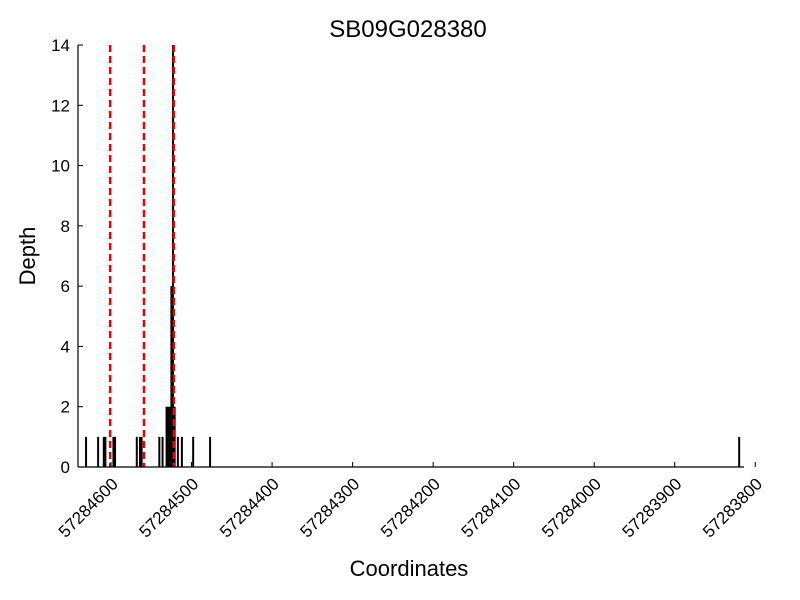  Describe the element at coordinates (65, 407) in the screenshot. I see `y-tick-label-1: 2` at that location.